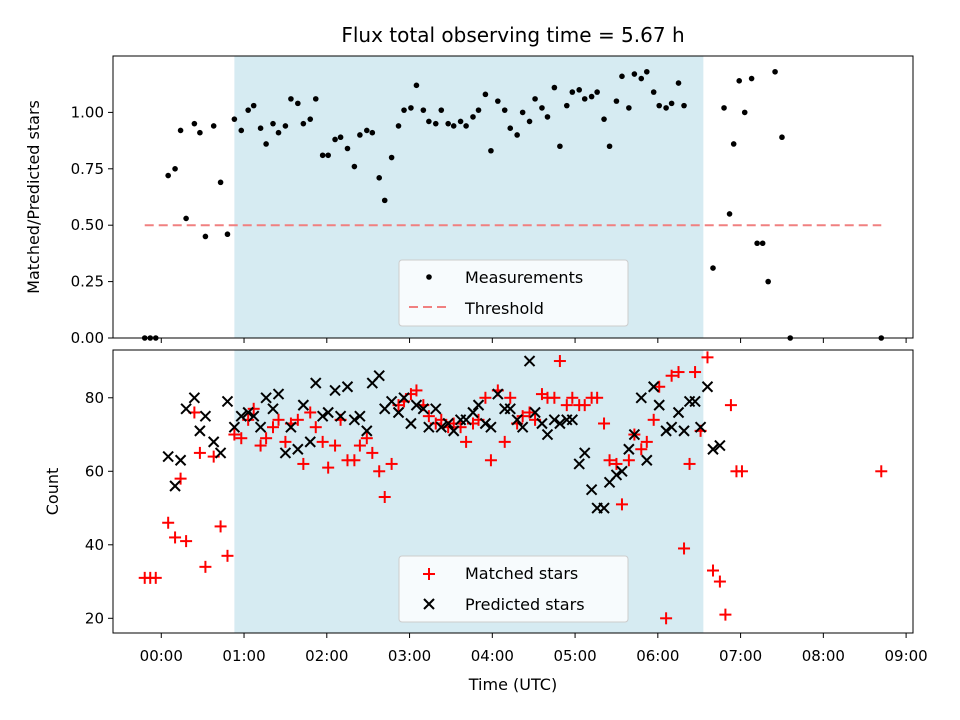  I want to click on legend-threshold-label: Threshold, so click(504, 308).